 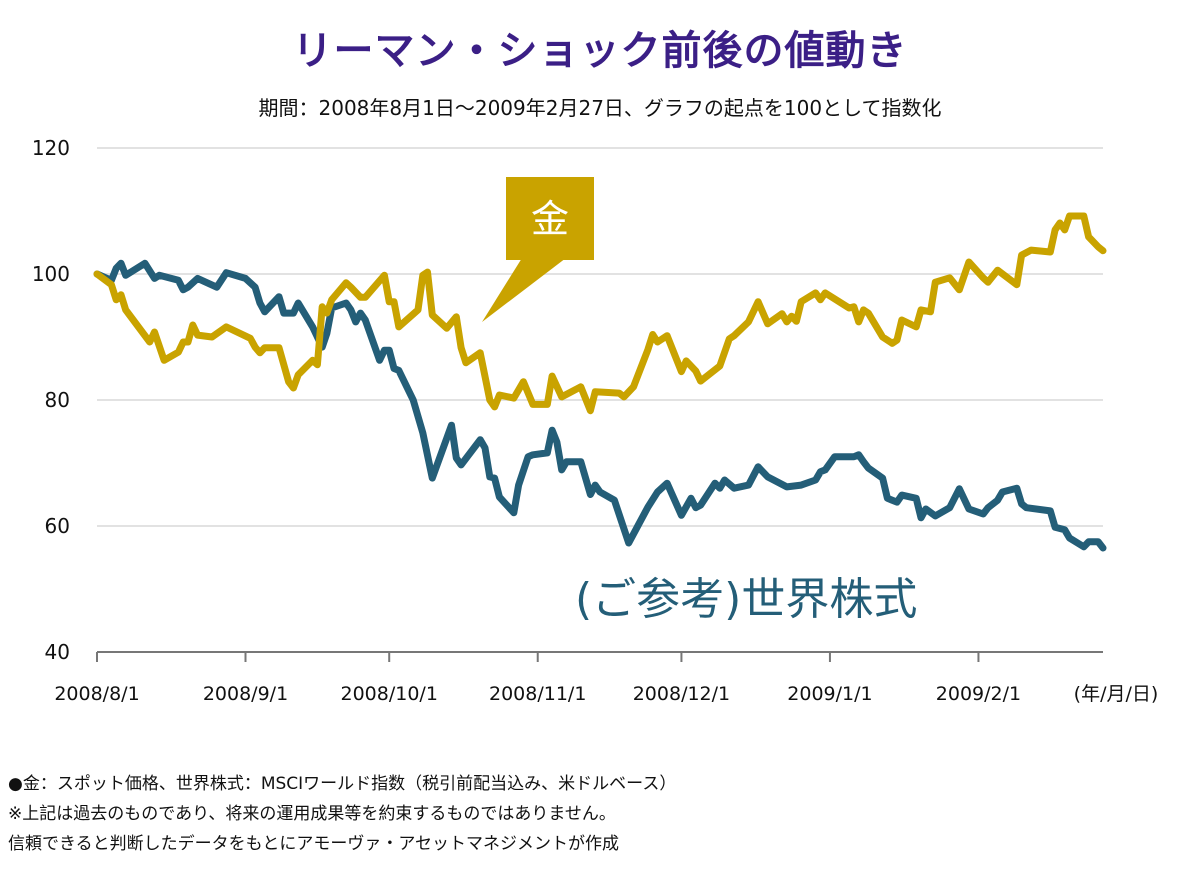 What do you see at coordinates (312, 814) in the screenshot?
I see `footnote-disclaimer: ※上記は過去のものであり、将来の運用成果等を約束するものではありません。` at bounding box center [312, 814].